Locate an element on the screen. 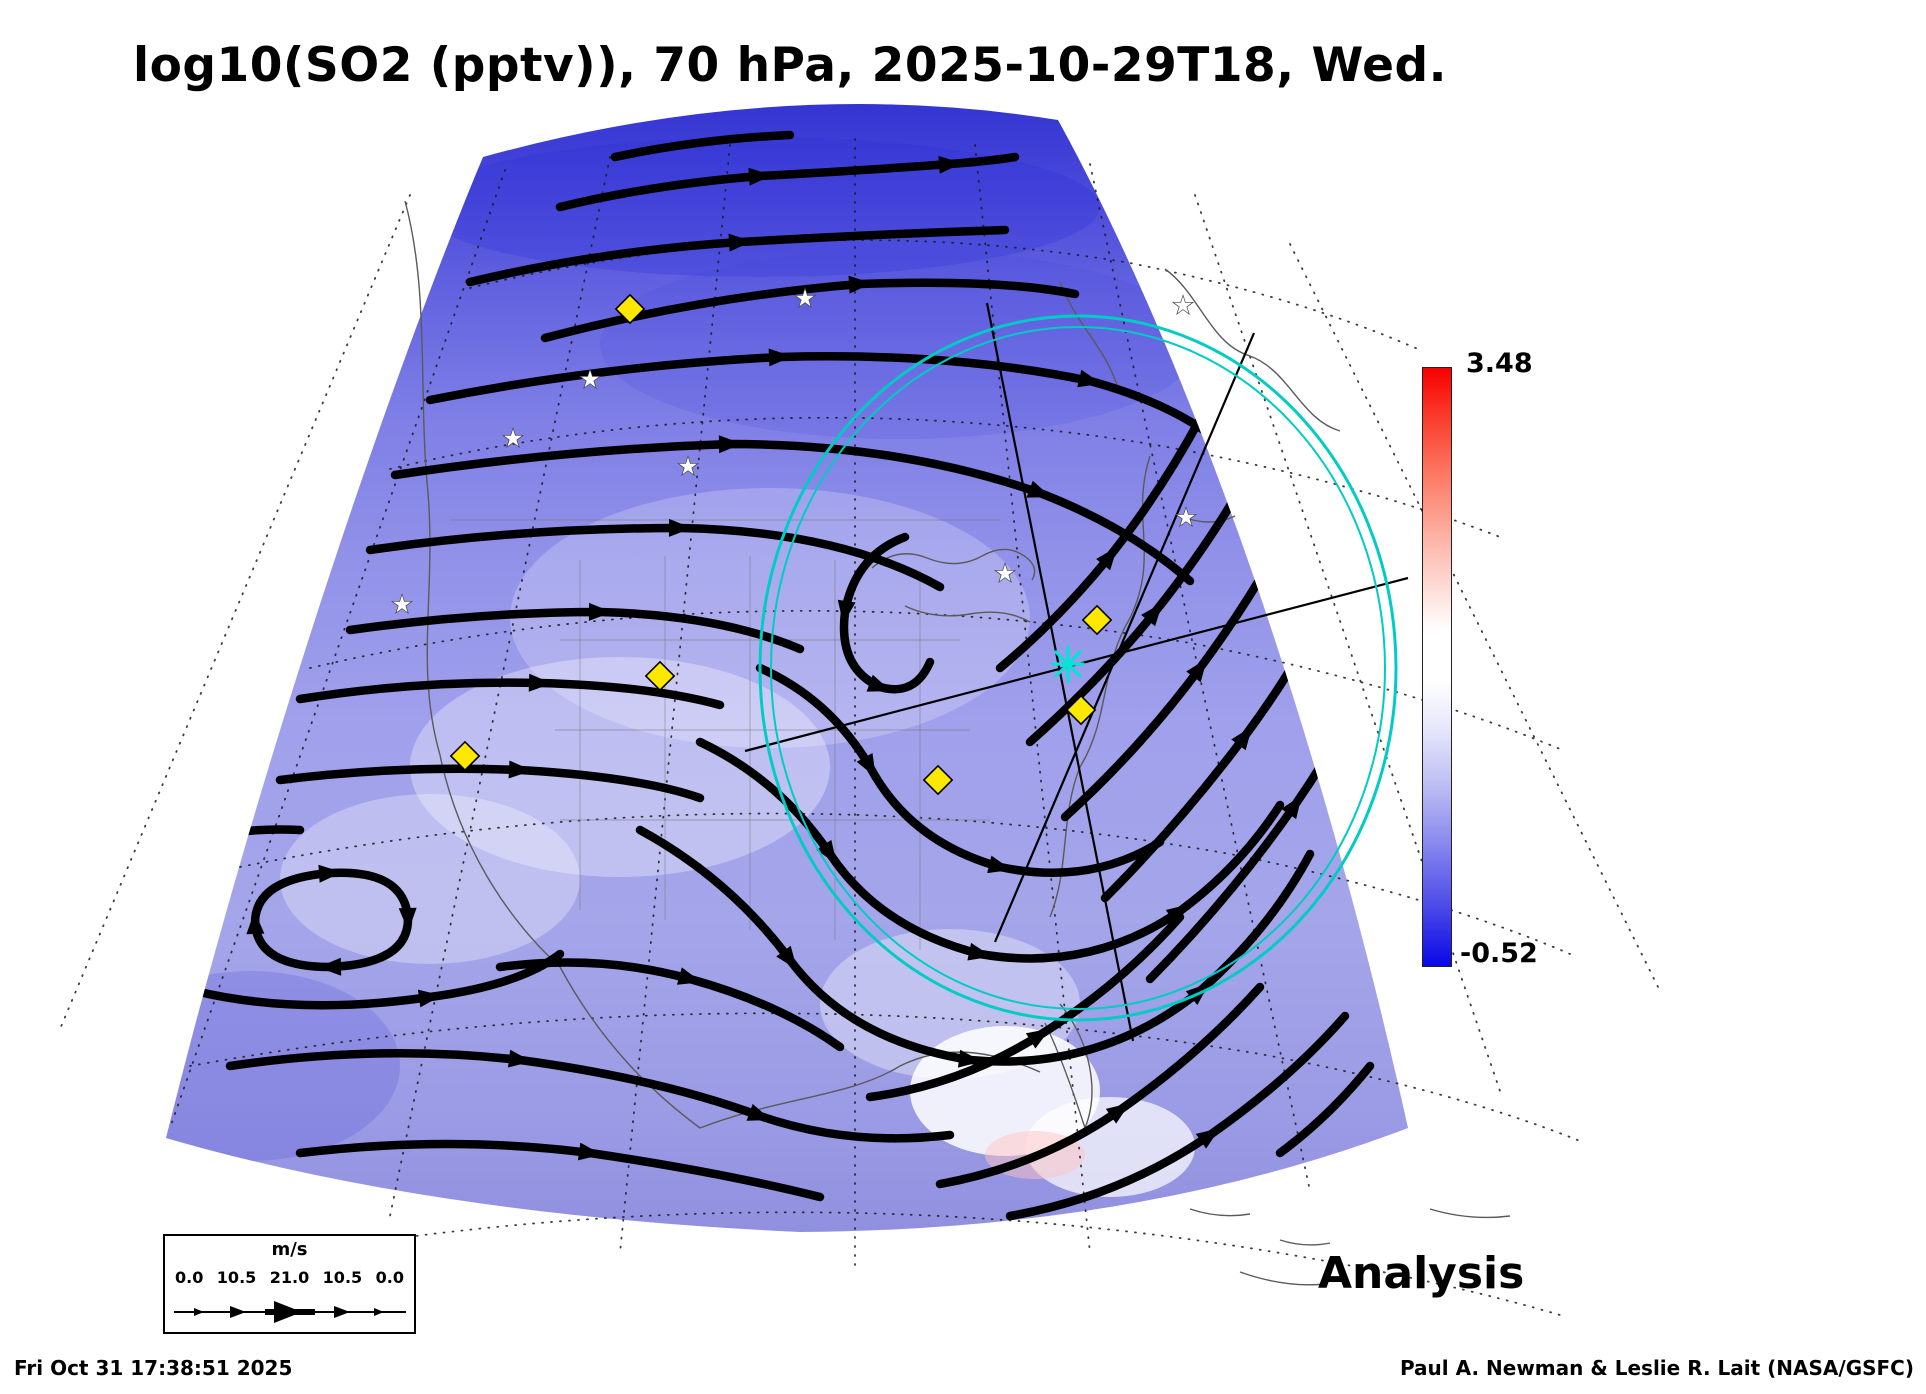 Image resolution: width=1926 pixels, height=1394 pixels. colorbar-max-label: 3.48 is located at coordinates (1499, 363).